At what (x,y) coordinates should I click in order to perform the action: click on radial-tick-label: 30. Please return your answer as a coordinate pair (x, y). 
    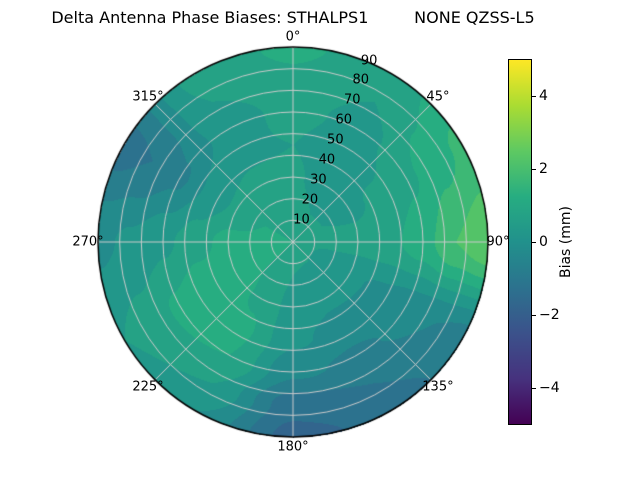
    Looking at the image, I should click on (318, 180).